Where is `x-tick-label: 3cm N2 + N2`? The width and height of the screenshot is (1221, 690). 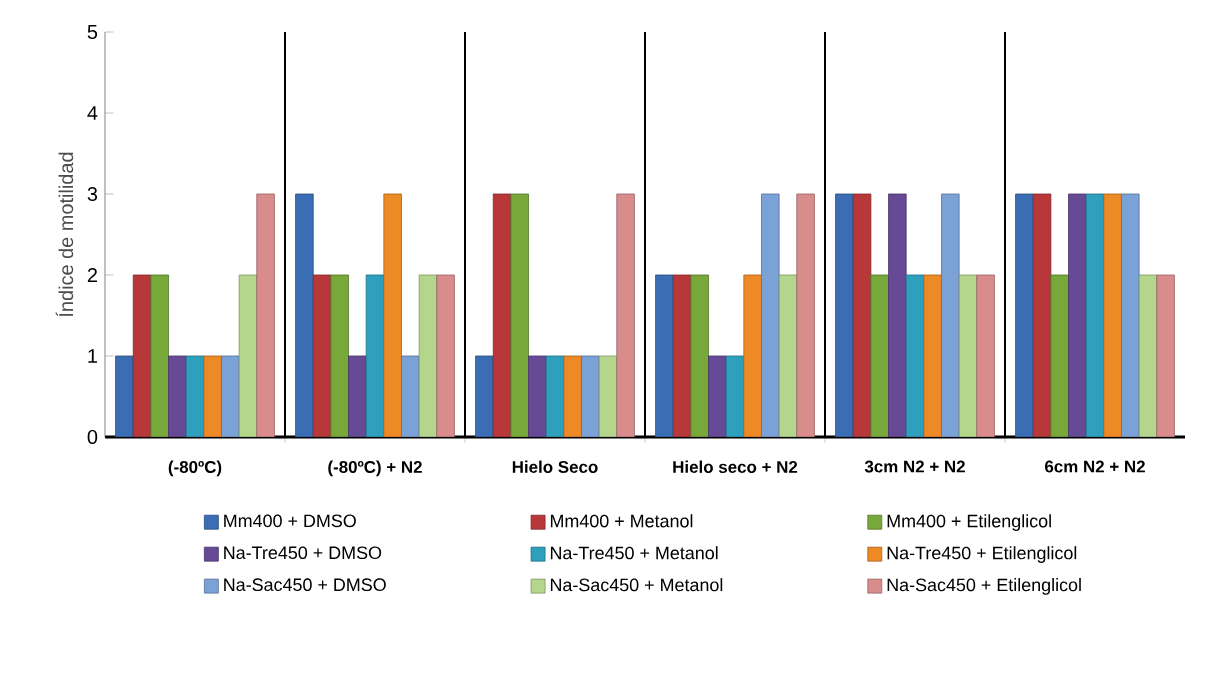 x-tick-label: 3cm N2 + N2 is located at coordinates (914, 466).